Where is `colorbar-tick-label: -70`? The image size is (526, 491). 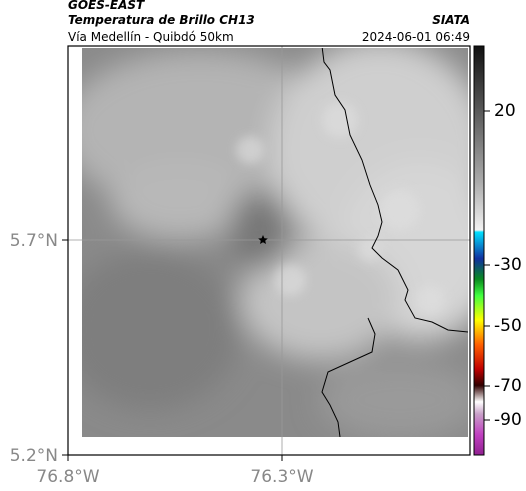 colorbar-tick-label: -70 is located at coordinates (508, 386).